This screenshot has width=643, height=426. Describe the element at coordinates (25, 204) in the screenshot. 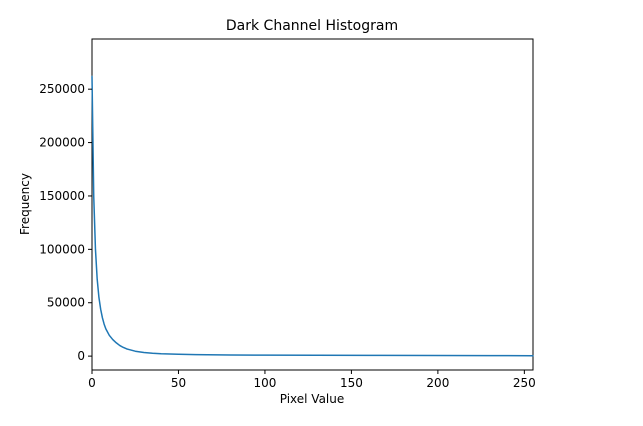

I see `y-axis-label: Frequency` at that location.